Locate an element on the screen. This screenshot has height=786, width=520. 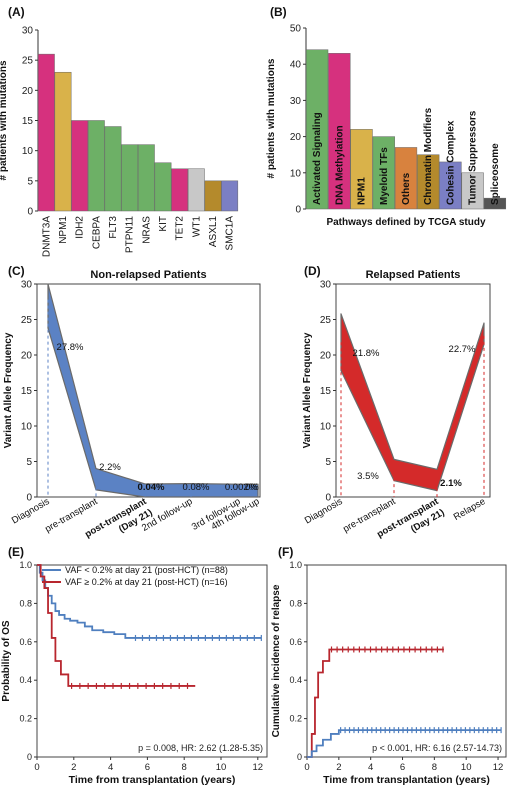
bar-tet2 is located at coordinates (180, 190).